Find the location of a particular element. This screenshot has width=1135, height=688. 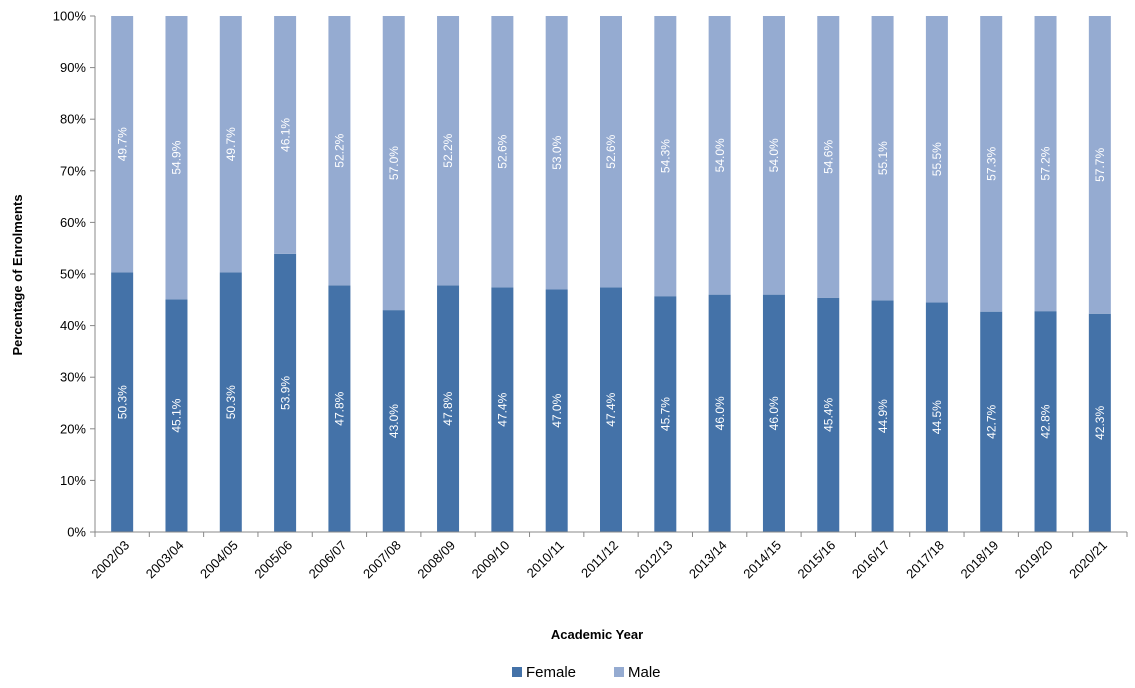

x-tick-label: 2005/06 is located at coordinates (273, 560).